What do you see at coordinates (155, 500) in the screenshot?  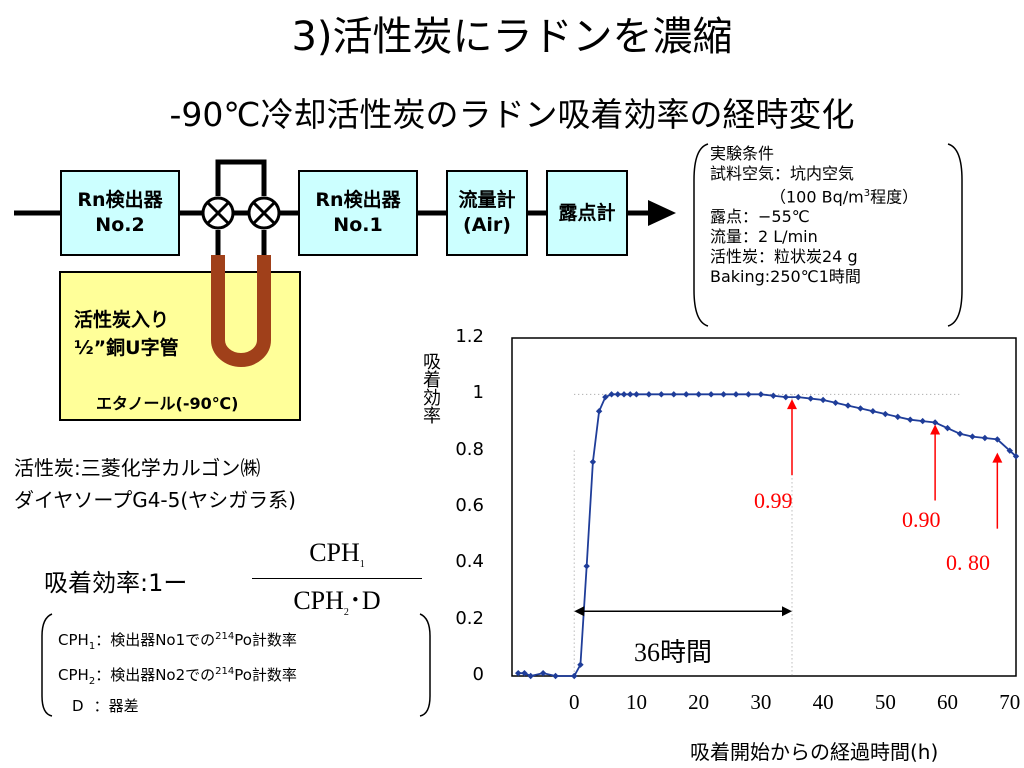 I see `carbon-product: ダイヤソープG4-5(ヤシガラ系)` at bounding box center [155, 500].